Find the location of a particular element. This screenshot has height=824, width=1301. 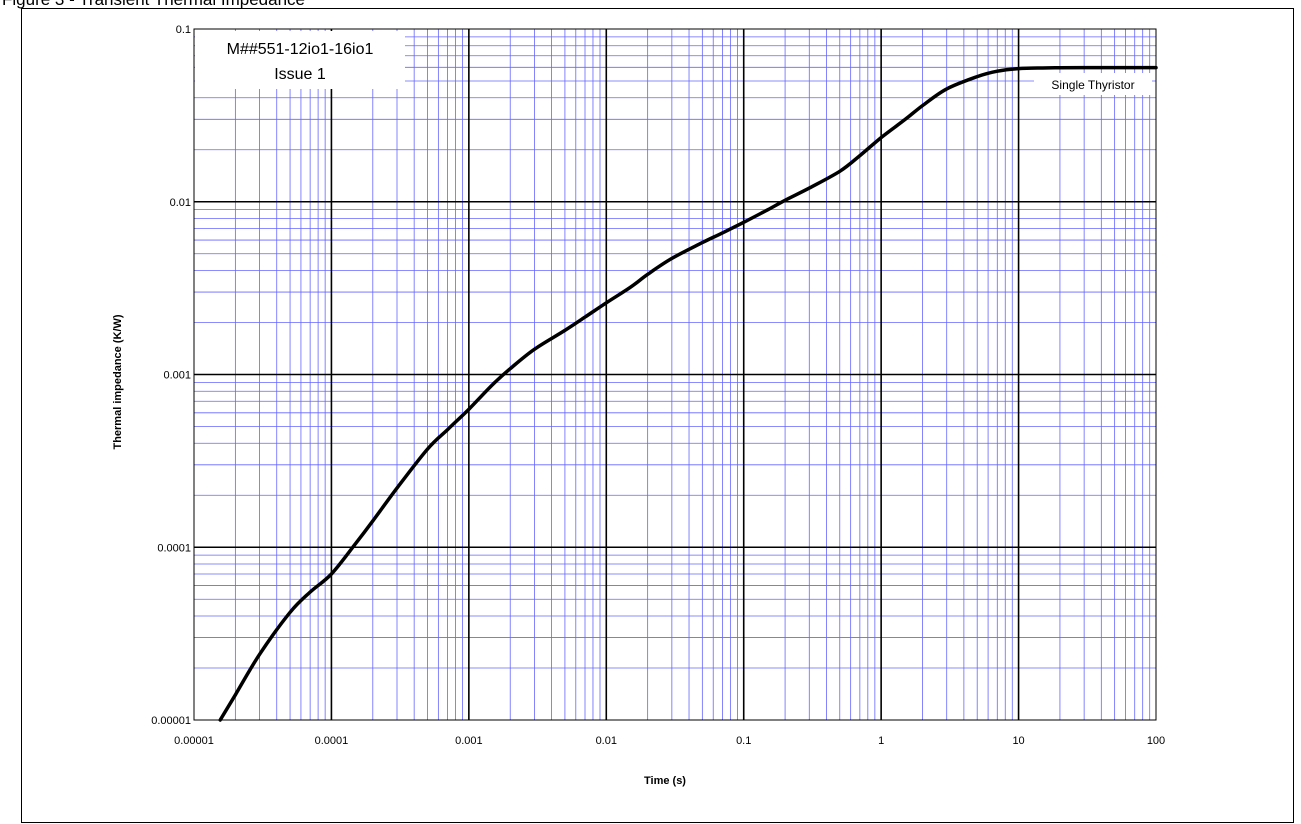

x-tick-label: 0.00001 is located at coordinates (194, 741).